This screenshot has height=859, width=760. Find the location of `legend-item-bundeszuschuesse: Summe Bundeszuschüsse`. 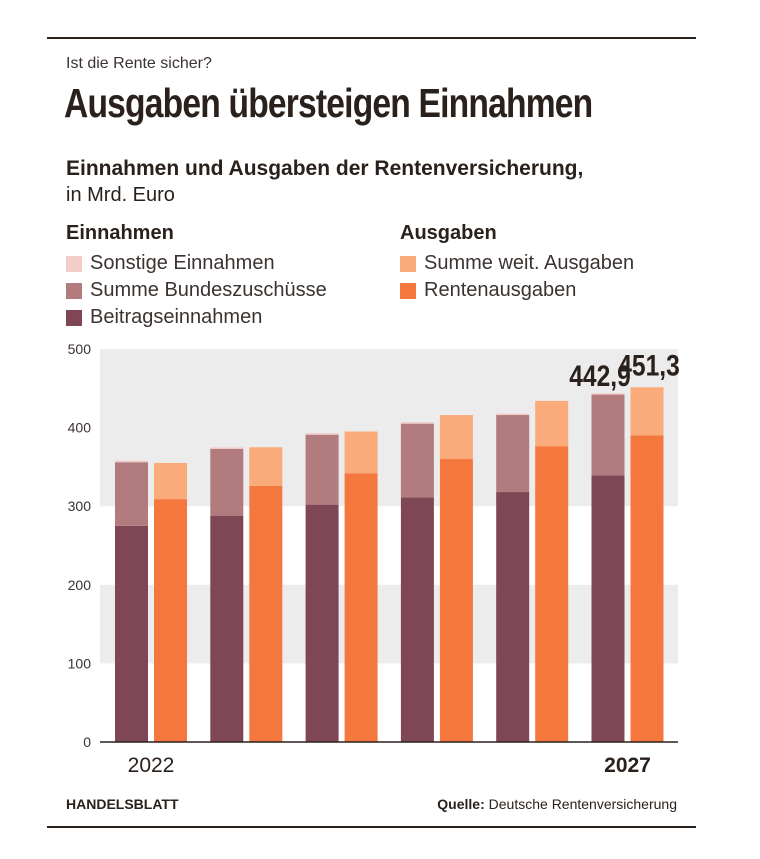

legend-item-bundeszuschuesse: Summe Bundeszuschüsse is located at coordinates (196, 290).